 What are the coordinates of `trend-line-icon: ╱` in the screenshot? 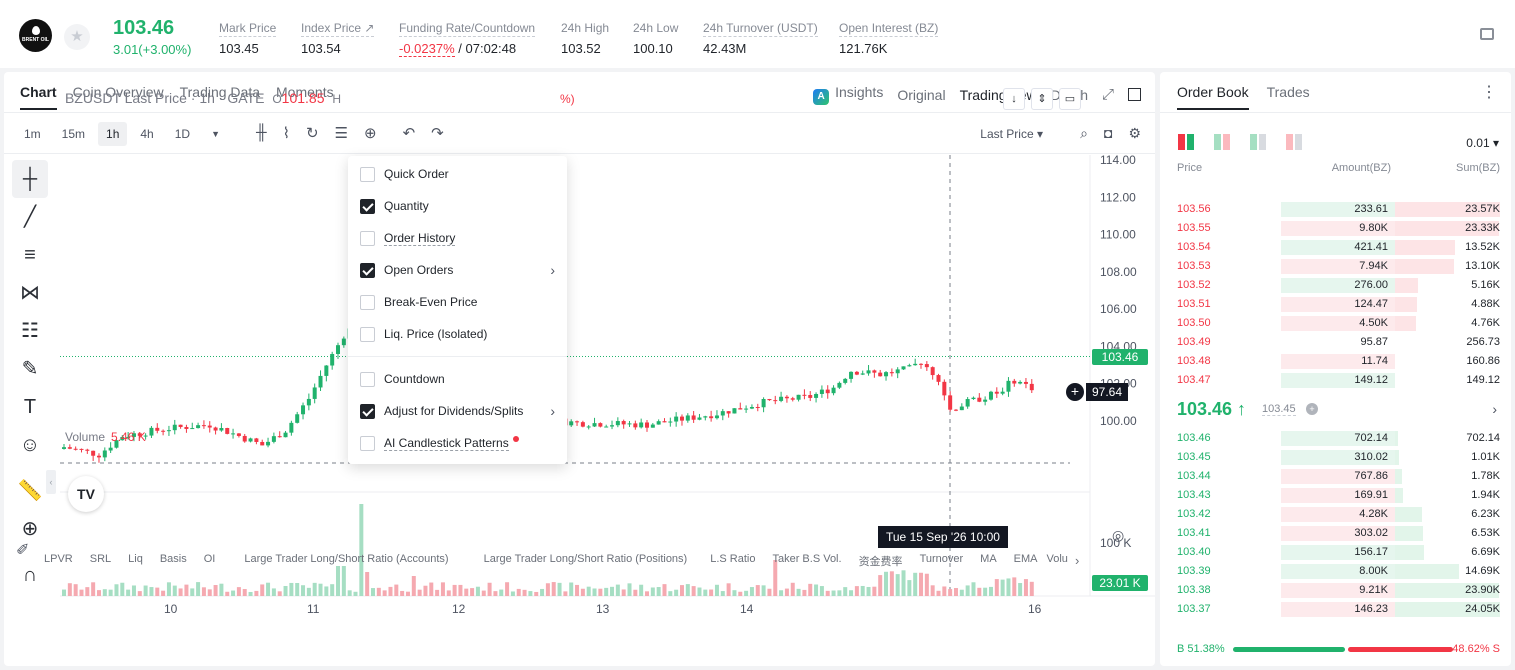 It's located at (30, 217).